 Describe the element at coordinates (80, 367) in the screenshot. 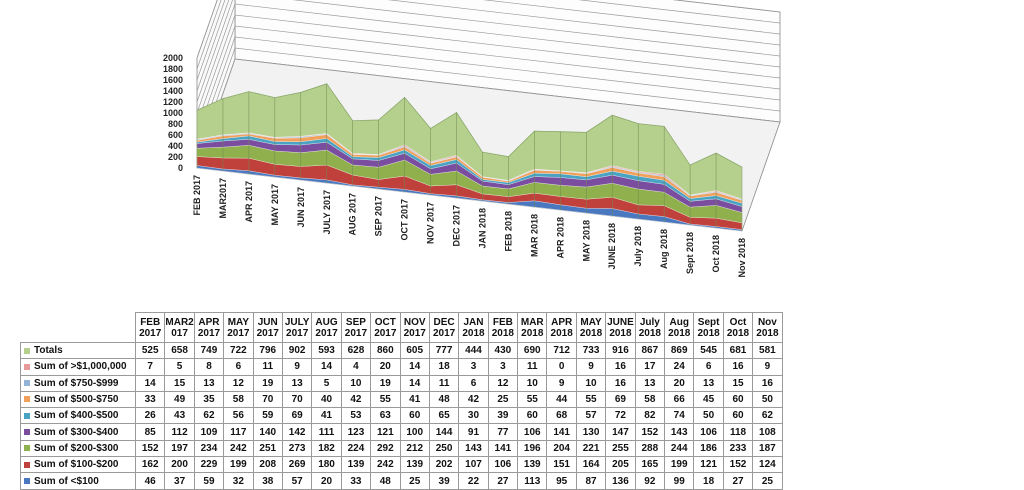

I see `legend-label: Sum of >$1,000,000` at that location.